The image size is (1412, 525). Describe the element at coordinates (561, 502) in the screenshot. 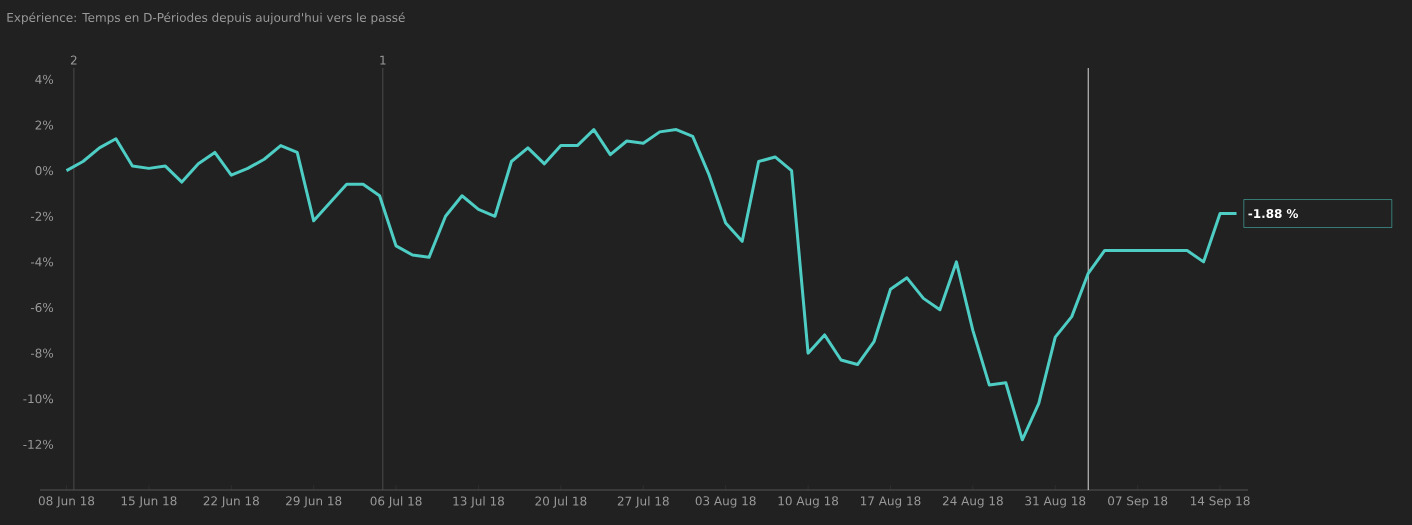

I see `x-tick-label: 20 Jul 18` at that location.